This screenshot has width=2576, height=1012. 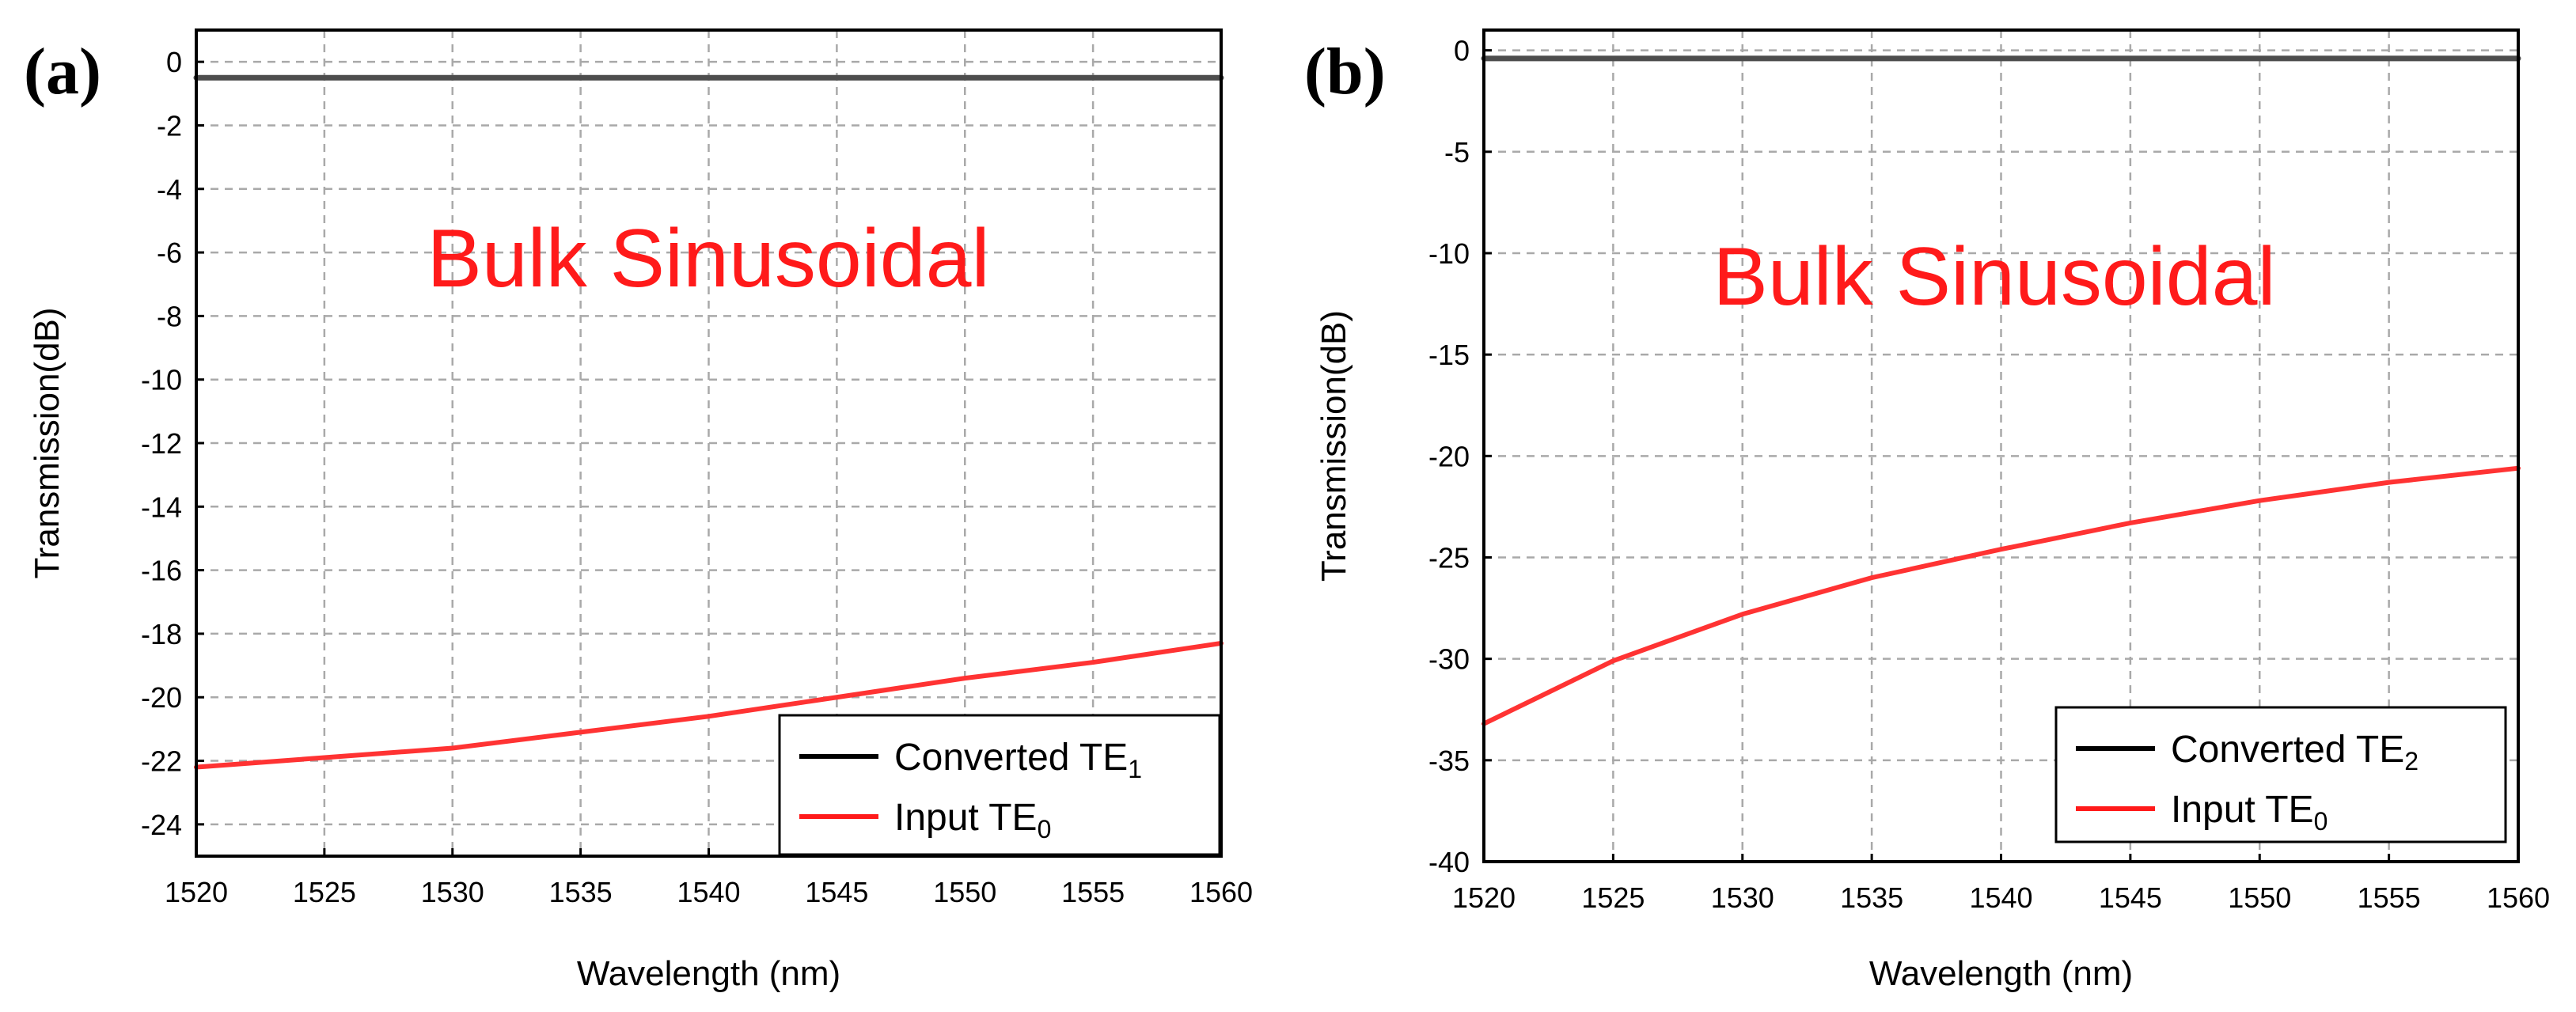 What do you see at coordinates (169, 253) in the screenshot?
I see `y-tick-label: -6` at bounding box center [169, 253].